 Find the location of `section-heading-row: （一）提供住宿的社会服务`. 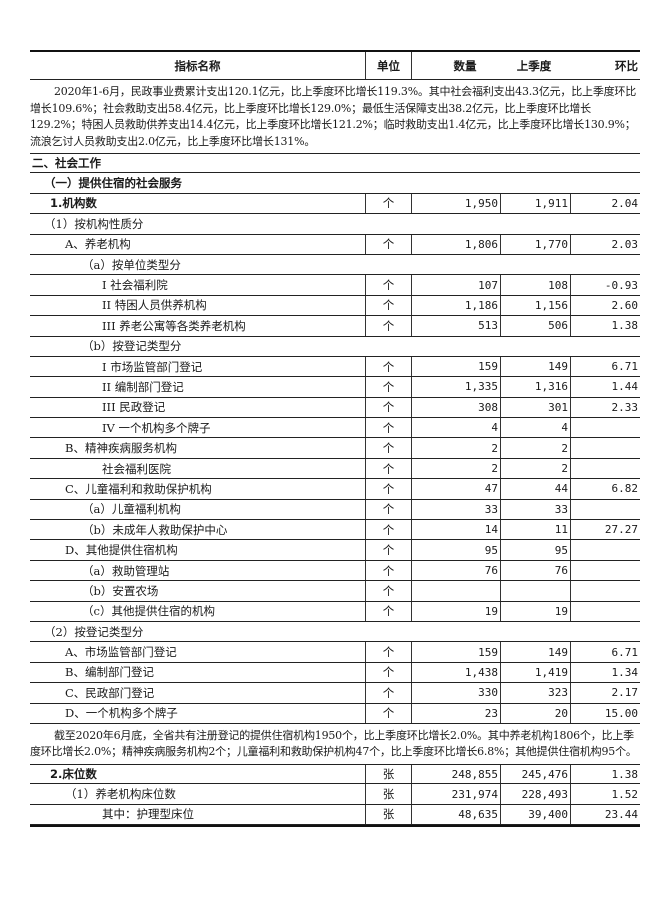

section-heading-row: （一）提供住宿的社会服务 is located at coordinates (335, 183).